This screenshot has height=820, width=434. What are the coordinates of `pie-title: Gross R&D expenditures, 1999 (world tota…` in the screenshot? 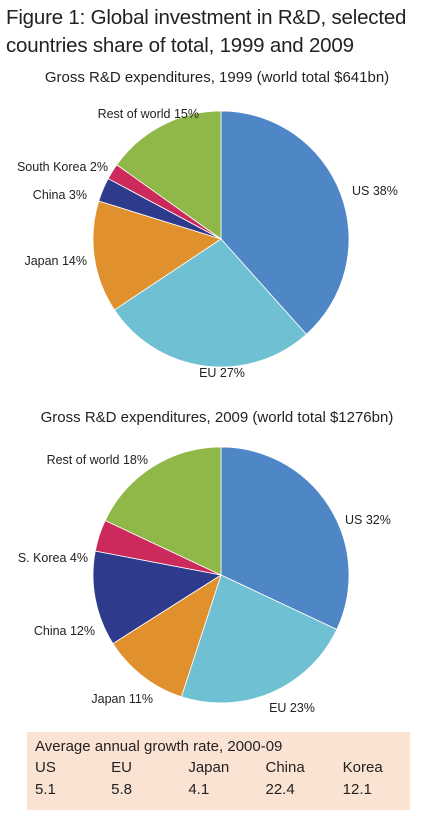 It's located at (217, 77).